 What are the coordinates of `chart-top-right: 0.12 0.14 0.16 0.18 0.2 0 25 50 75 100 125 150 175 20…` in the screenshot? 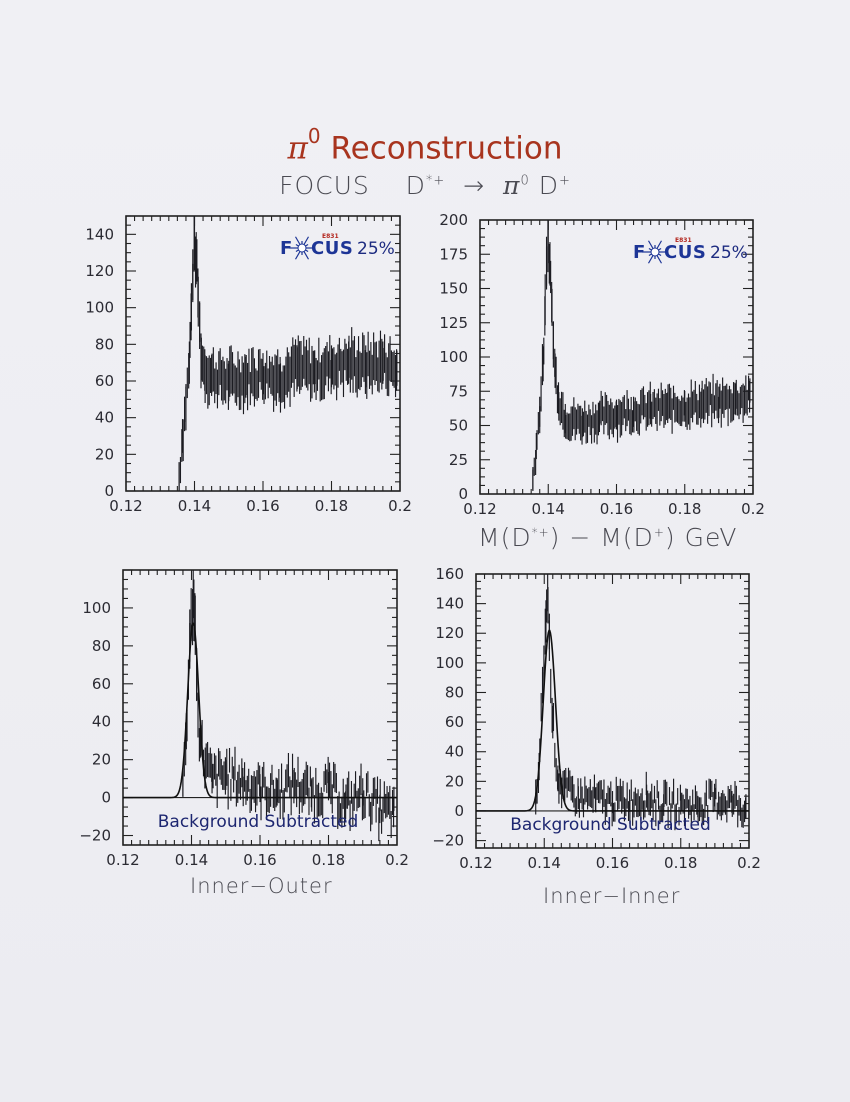 It's located at (602, 364).